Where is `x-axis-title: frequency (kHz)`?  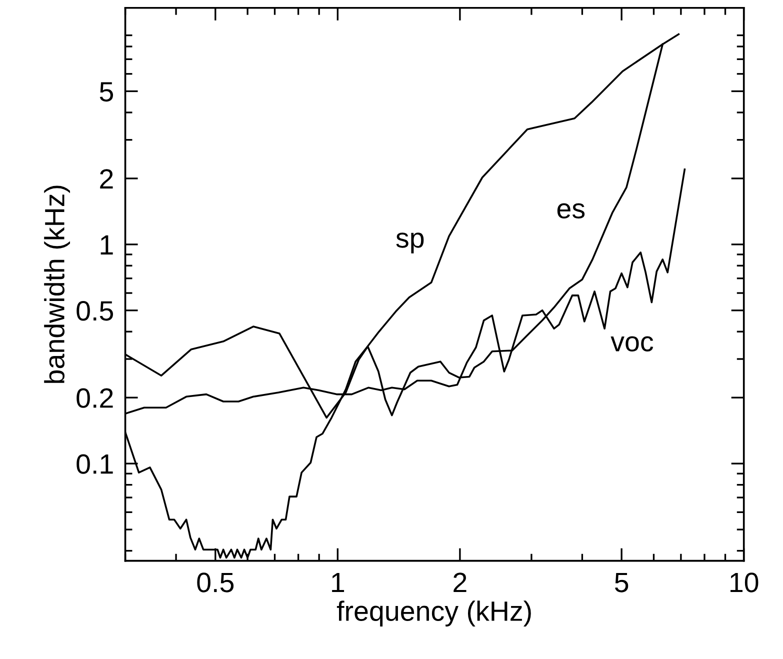 x-axis-title: frequency (kHz) is located at coordinates (433, 613).